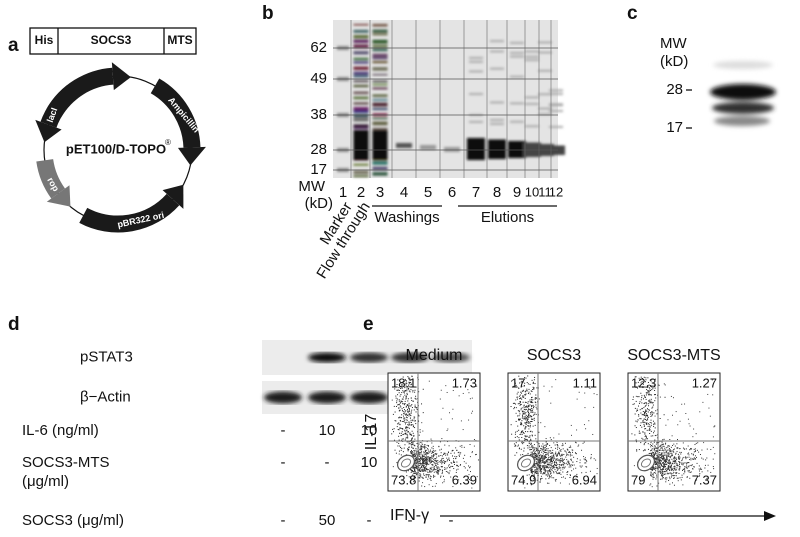  What do you see at coordinates (105, 396) in the screenshot?
I see `blot-label: β−Actin` at bounding box center [105, 396].